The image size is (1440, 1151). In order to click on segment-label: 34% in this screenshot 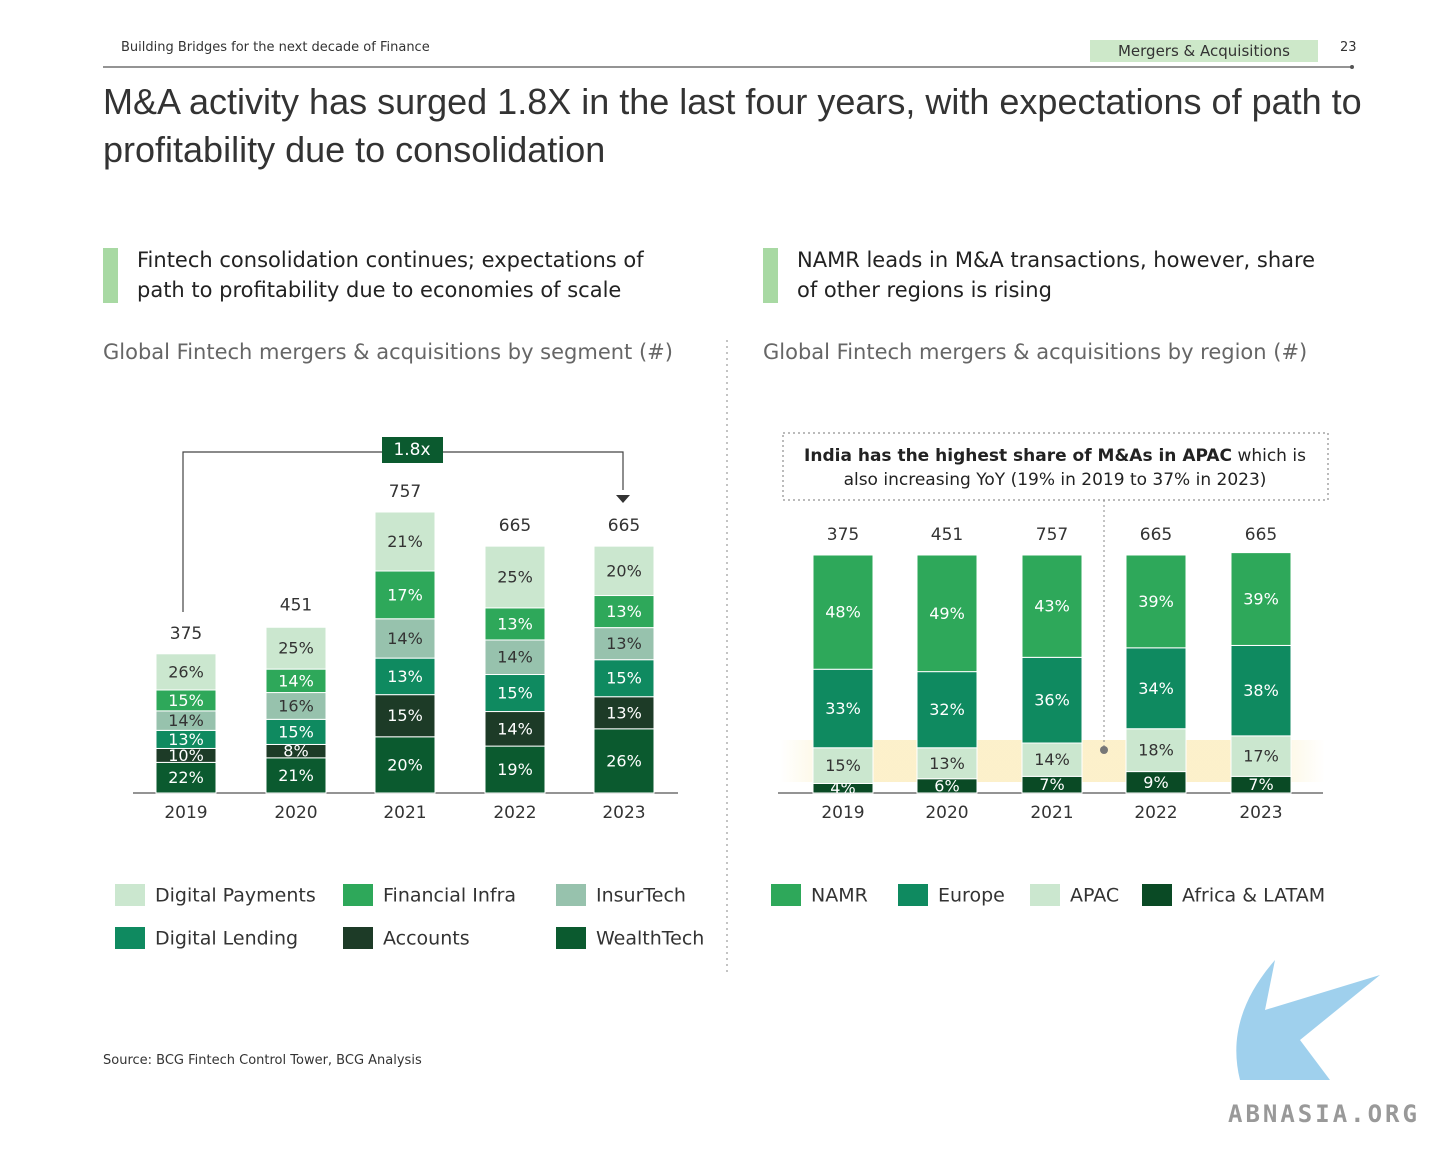, I will do `click(1156, 688)`.